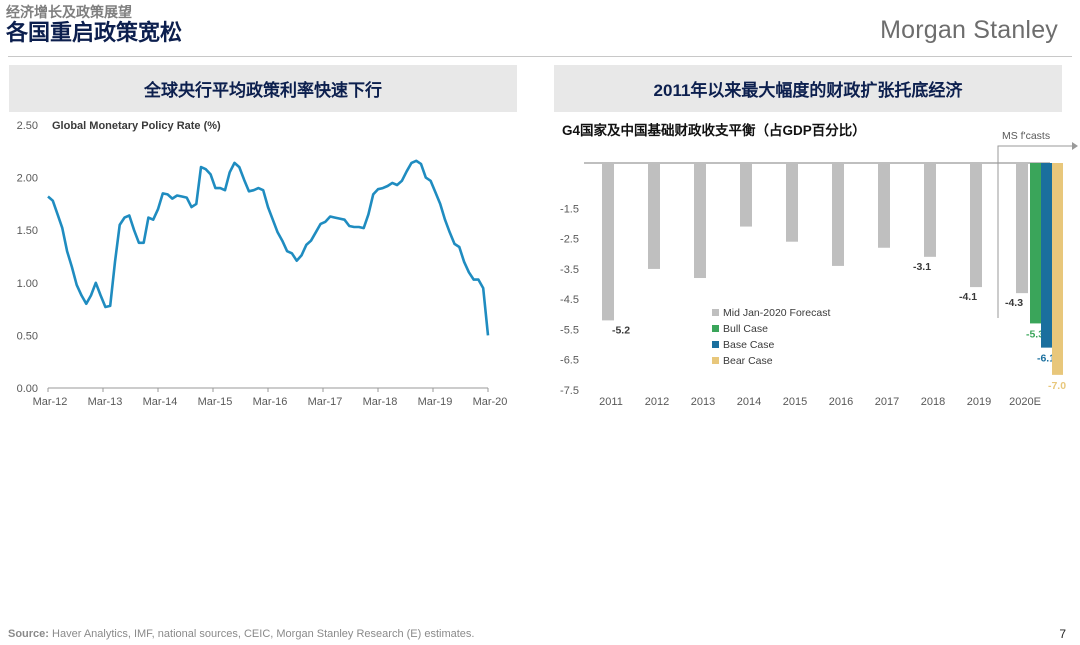 The image size is (1080, 645). I want to click on legend-item-label: Mid Jan-2020 Forecast, so click(776, 313).